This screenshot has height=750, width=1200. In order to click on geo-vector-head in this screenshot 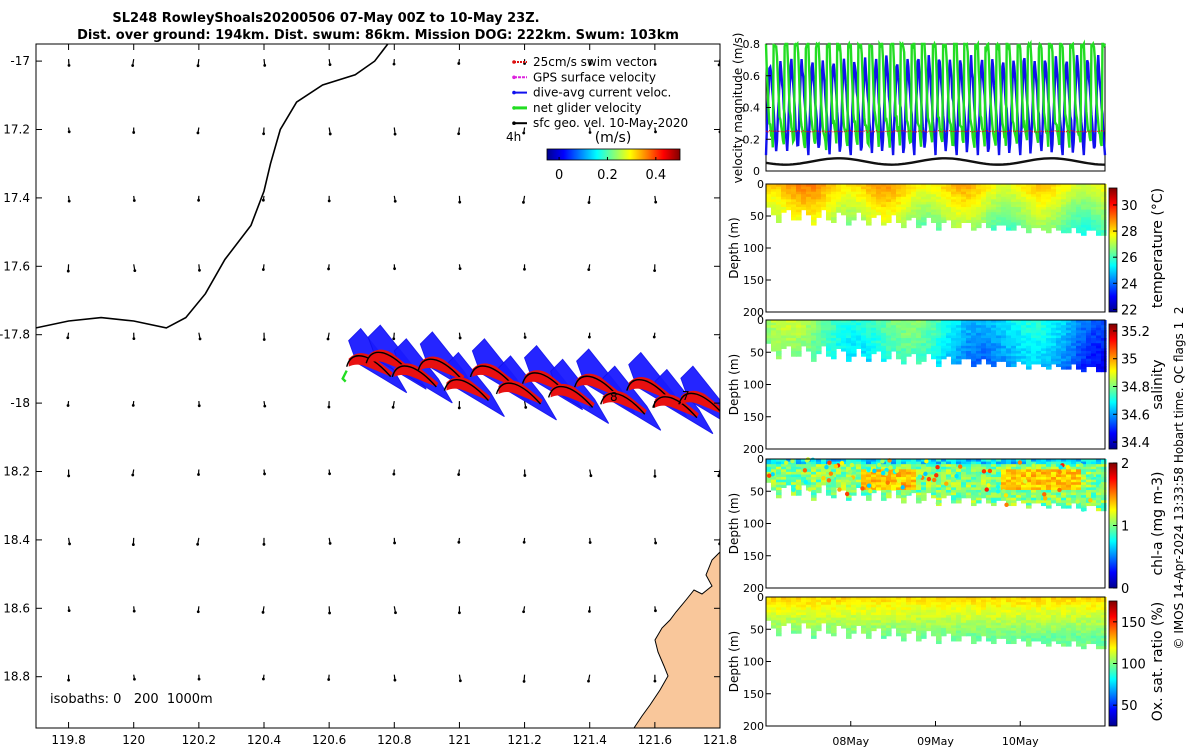, I will do `click(330, 134)`.